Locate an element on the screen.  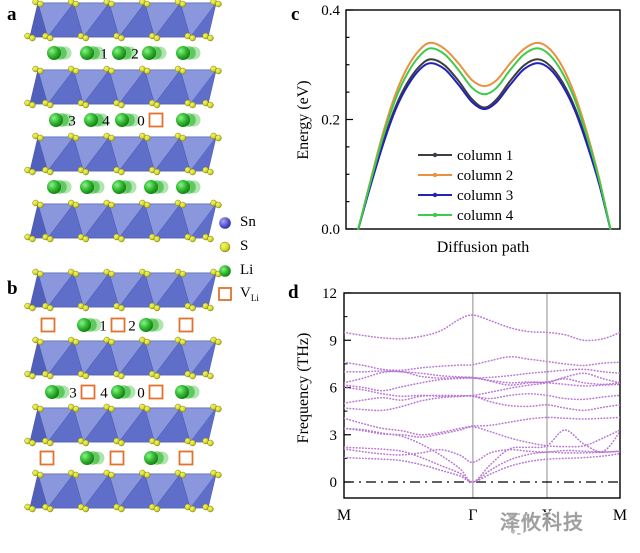
kpoint-label: Γ is located at coordinates (472, 515).